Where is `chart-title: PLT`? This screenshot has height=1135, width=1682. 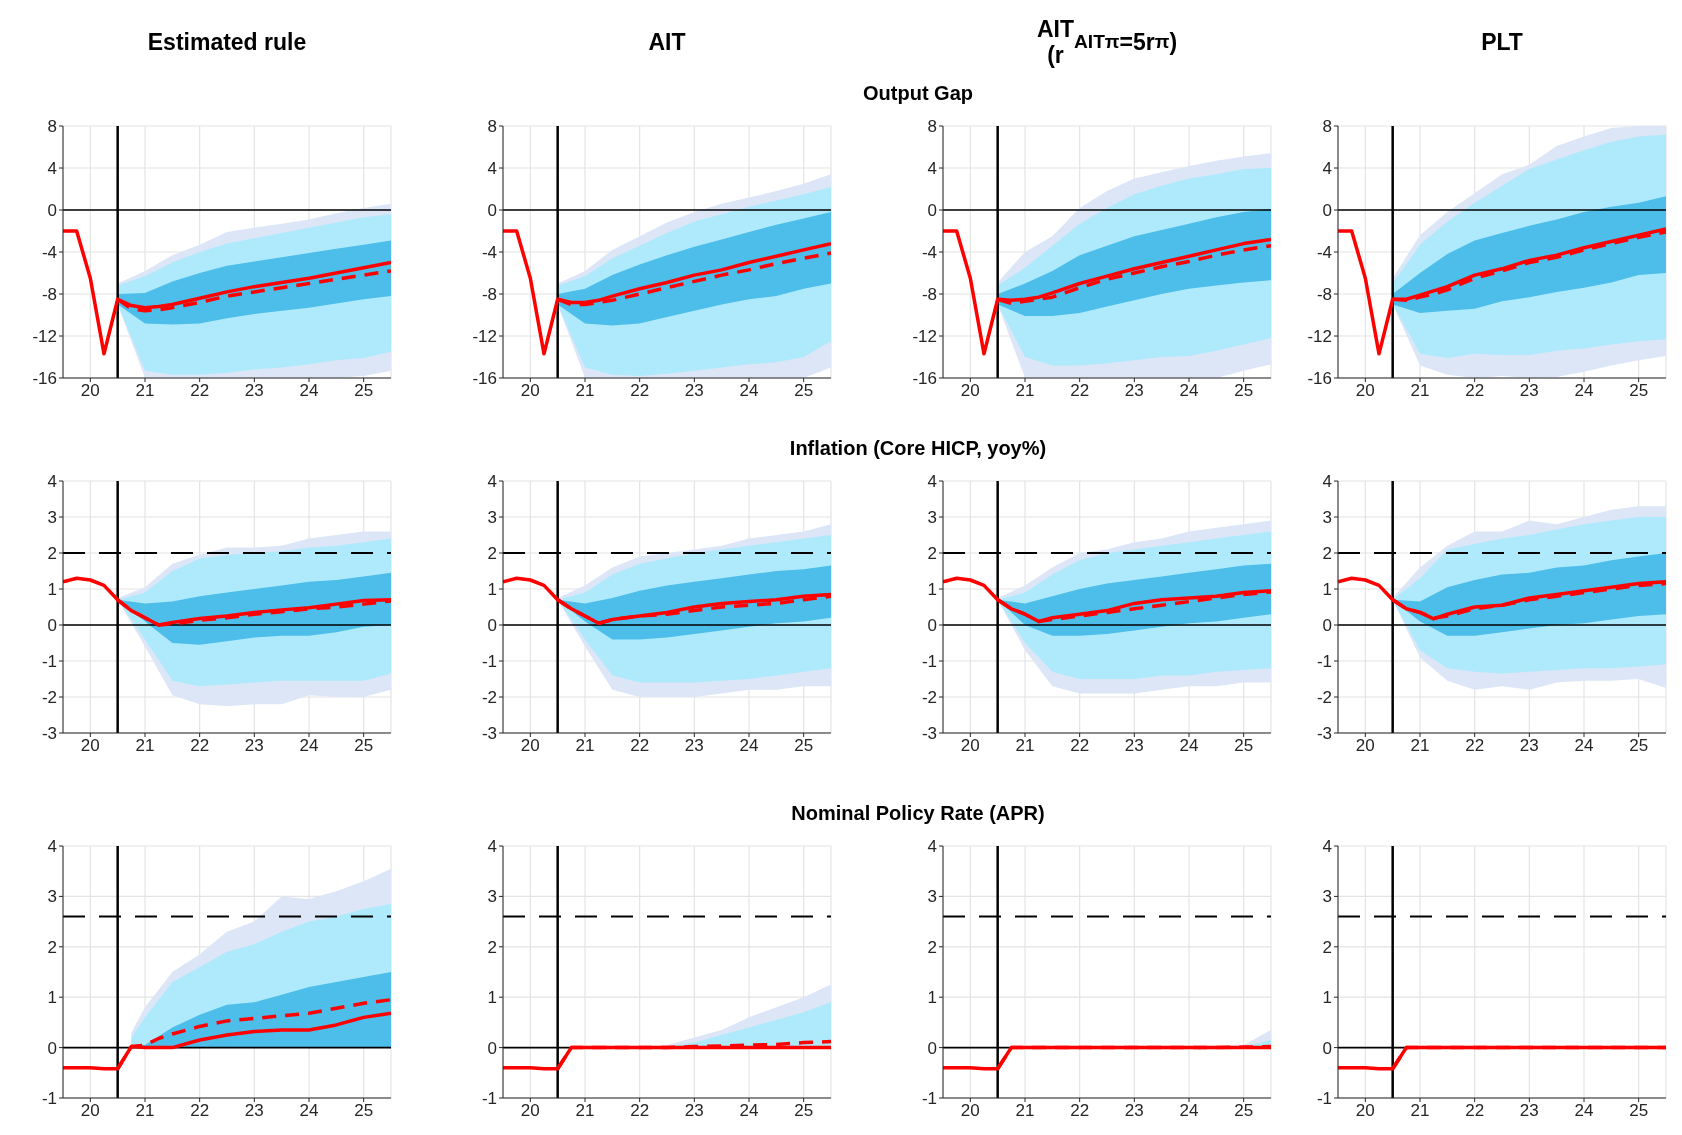 chart-title: PLT is located at coordinates (1502, 42).